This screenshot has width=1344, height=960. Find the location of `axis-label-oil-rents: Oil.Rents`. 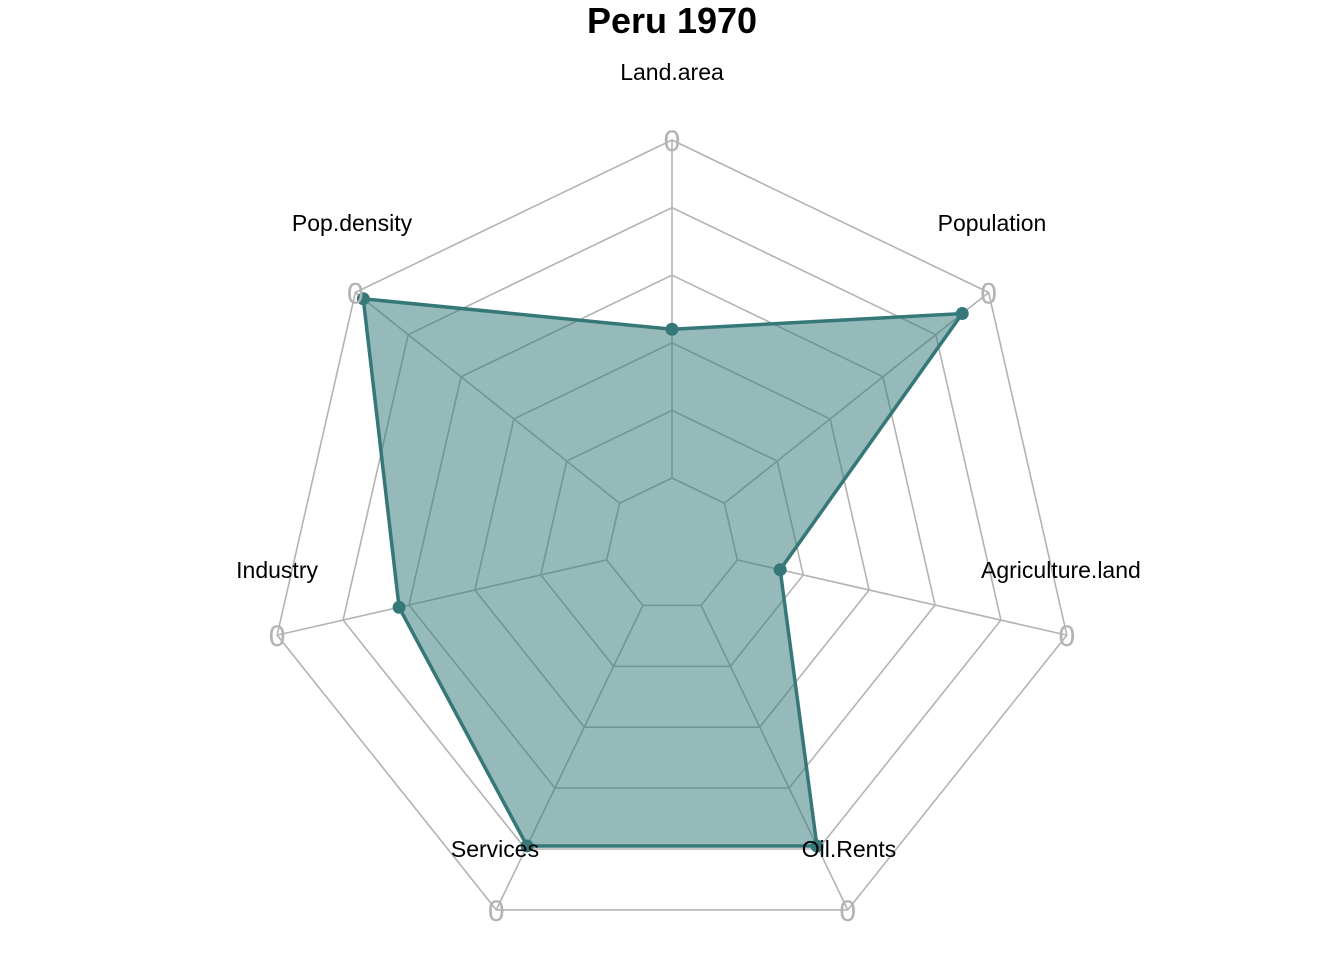

axis-label-oil-rents: Oil.Rents is located at coordinates (849, 849).